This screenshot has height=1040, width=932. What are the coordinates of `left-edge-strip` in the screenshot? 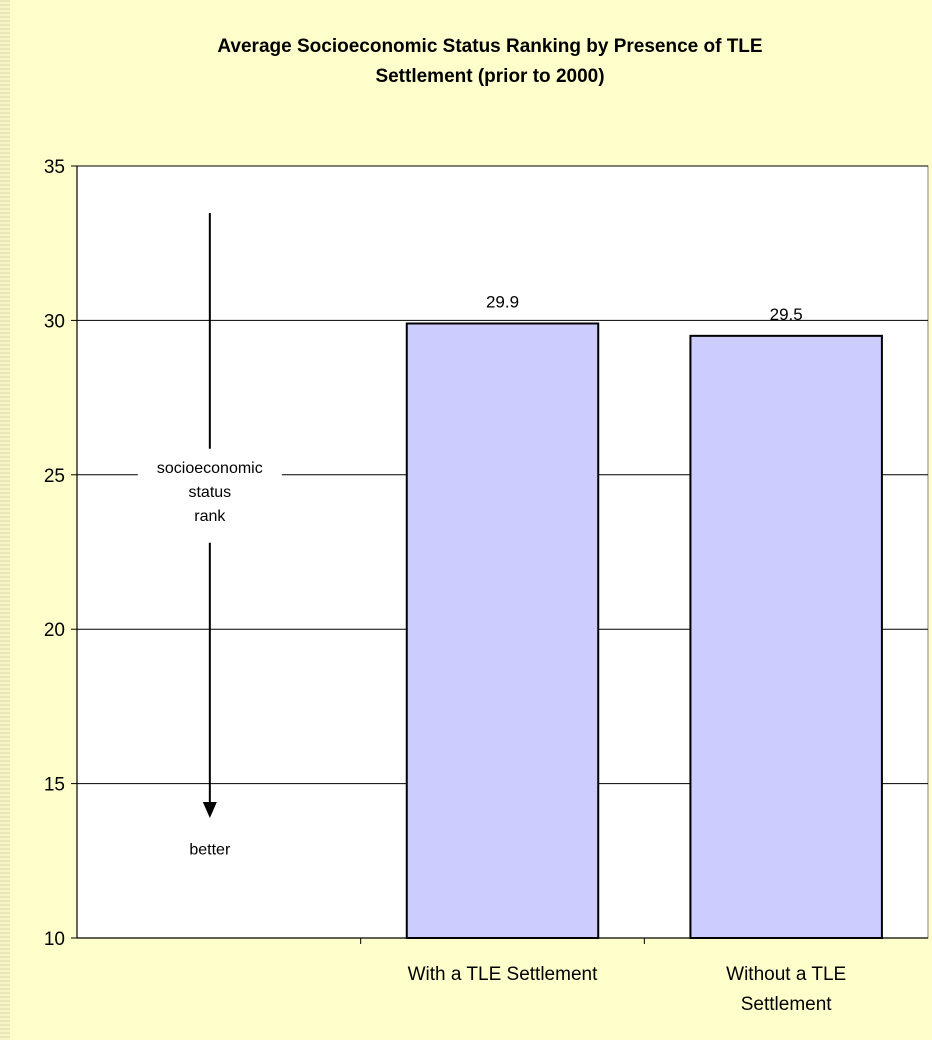 It's located at (5, 520).